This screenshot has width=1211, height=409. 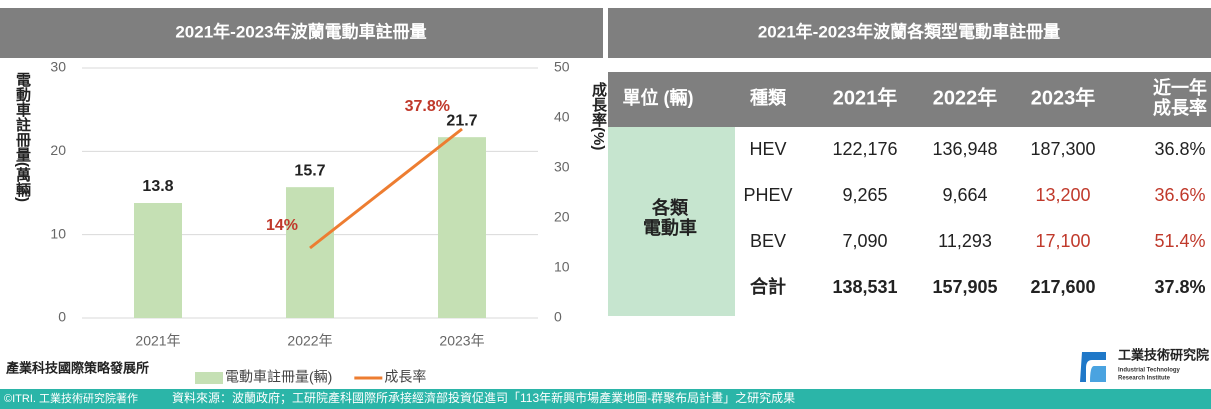 I want to click on legend-label: 電動車註冊量(輛), so click(x=278, y=377).